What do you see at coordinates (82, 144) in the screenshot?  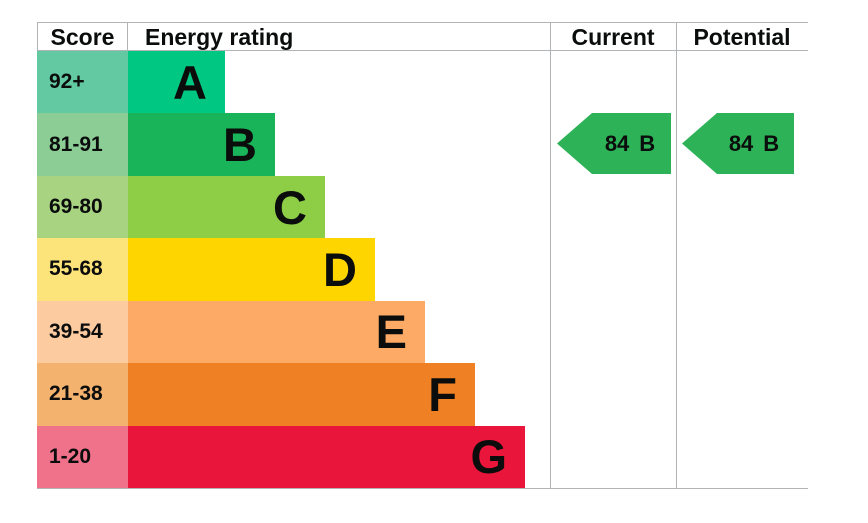 I see `band-score-range: 81-91` at bounding box center [82, 144].